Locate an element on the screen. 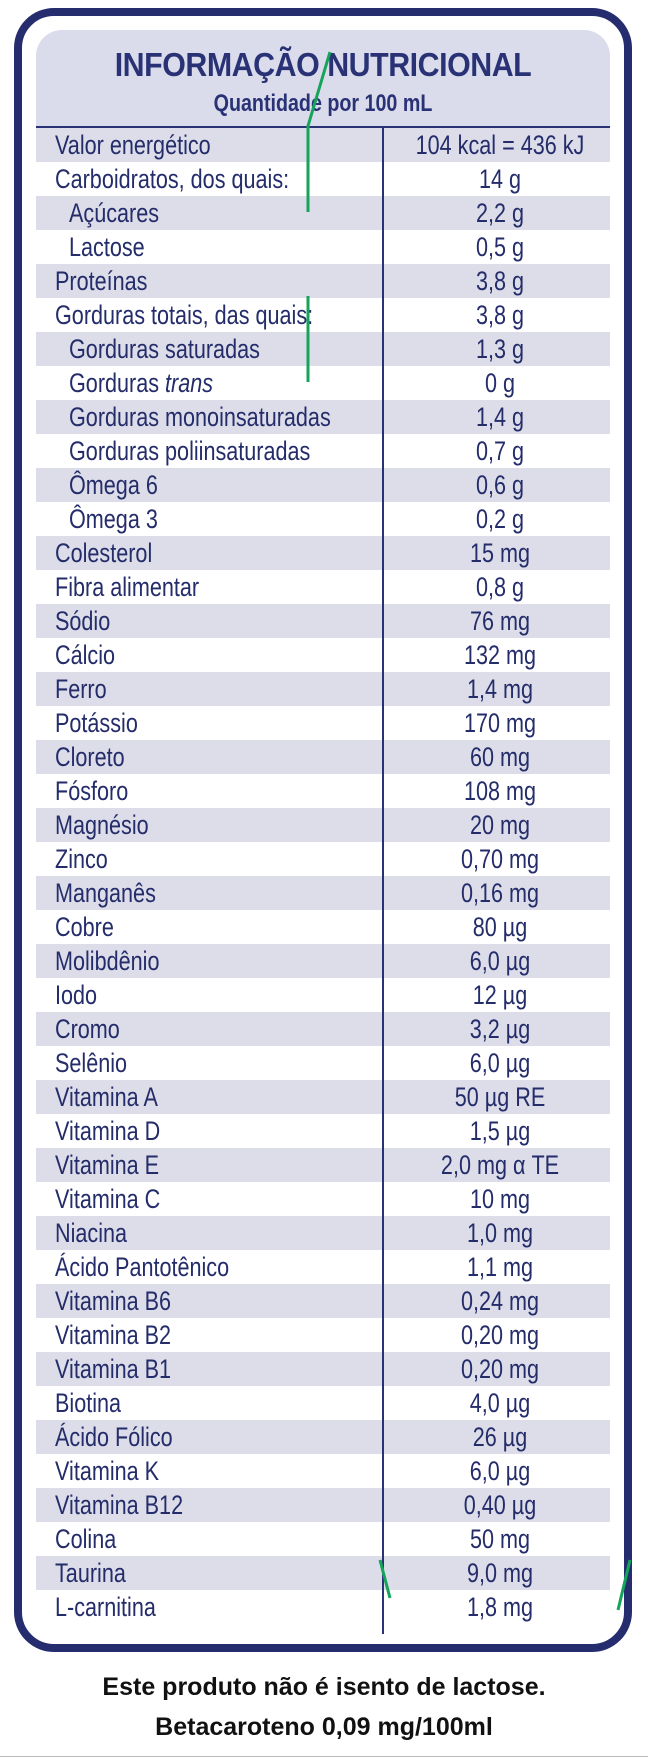 The image size is (648, 1759). nutrient-label: Vitamina B2 is located at coordinates (113, 1335).